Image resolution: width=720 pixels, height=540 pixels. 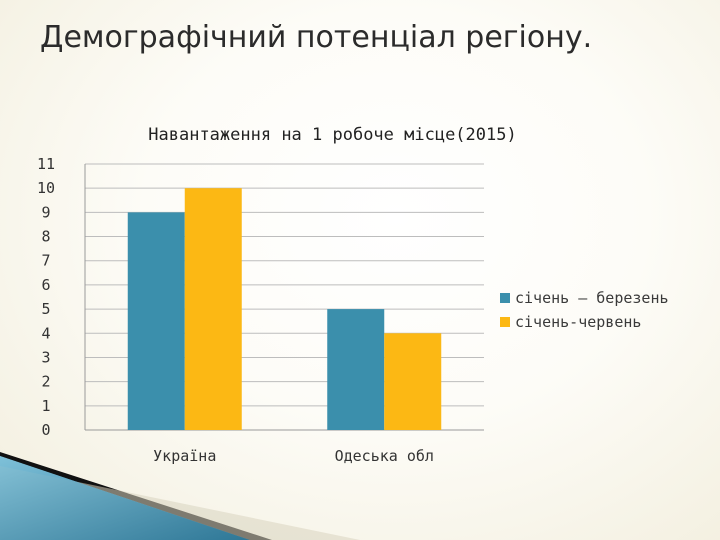 What do you see at coordinates (384, 456) in the screenshot?
I see `x-tick-label: Одеська обл` at bounding box center [384, 456].